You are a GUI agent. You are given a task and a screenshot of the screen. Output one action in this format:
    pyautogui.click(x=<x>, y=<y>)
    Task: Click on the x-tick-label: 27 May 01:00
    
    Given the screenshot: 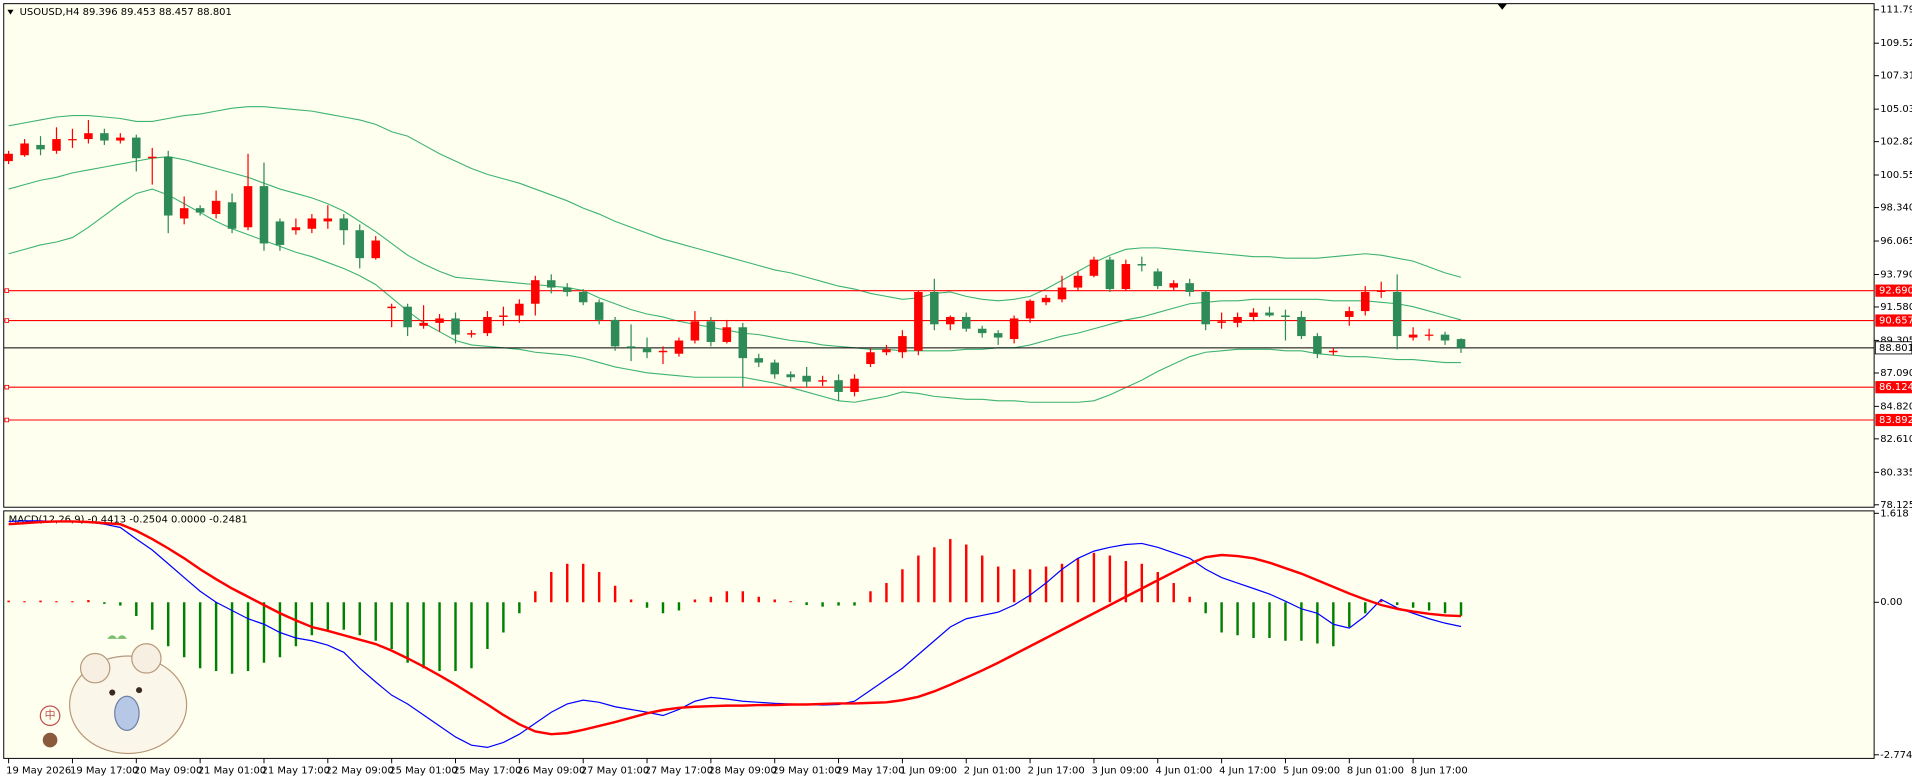 What is the action you would take?
    pyautogui.click(x=615, y=771)
    